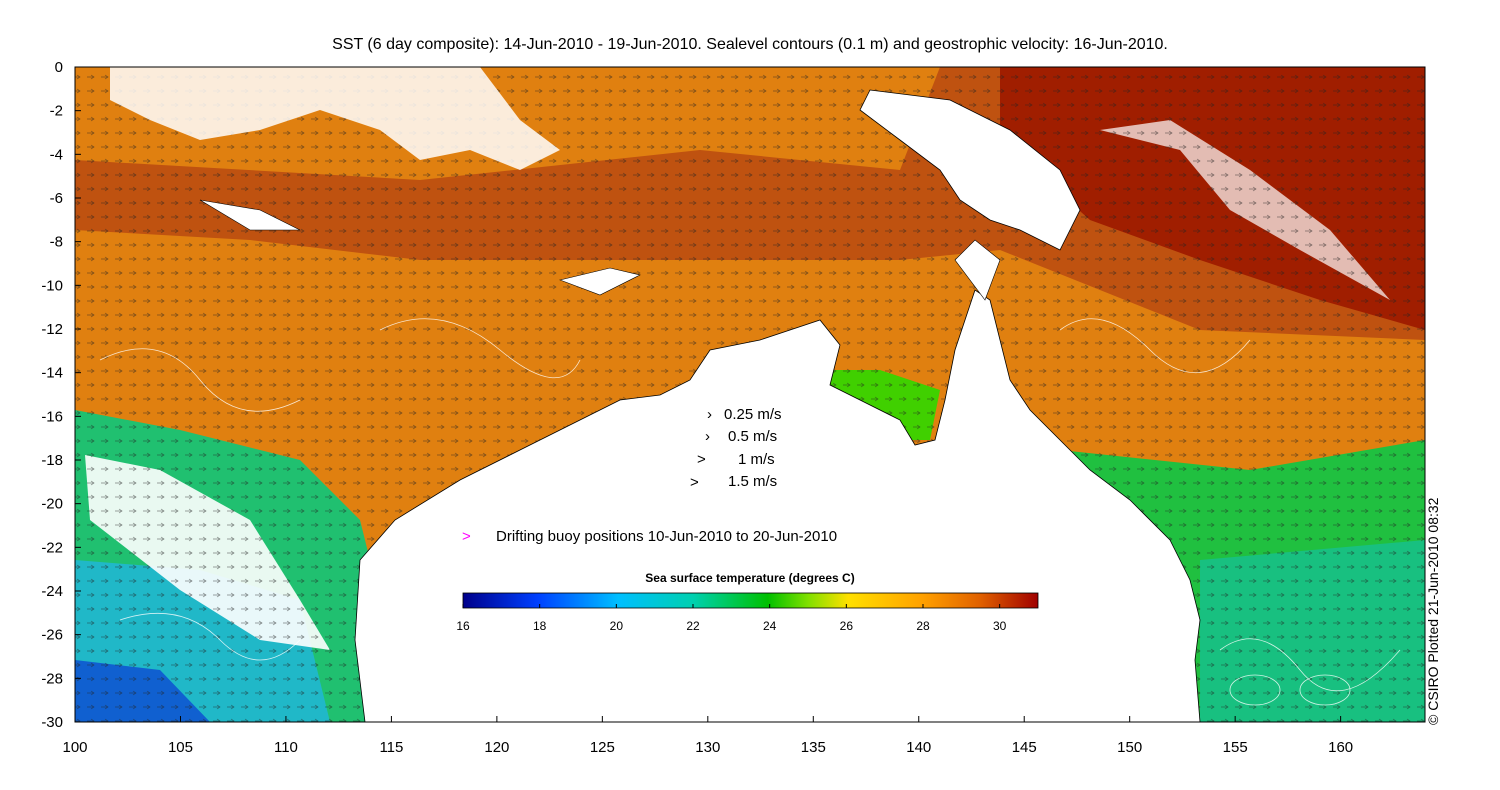 This screenshot has width=1500, height=790. I want to click on colorbar-tick-label: 24, so click(770, 626).